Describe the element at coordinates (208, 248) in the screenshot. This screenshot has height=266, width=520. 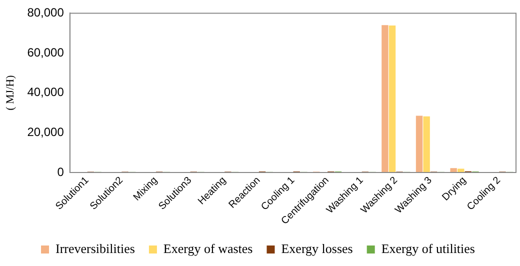
I see `legend-label: Exergy of wastes` at that location.